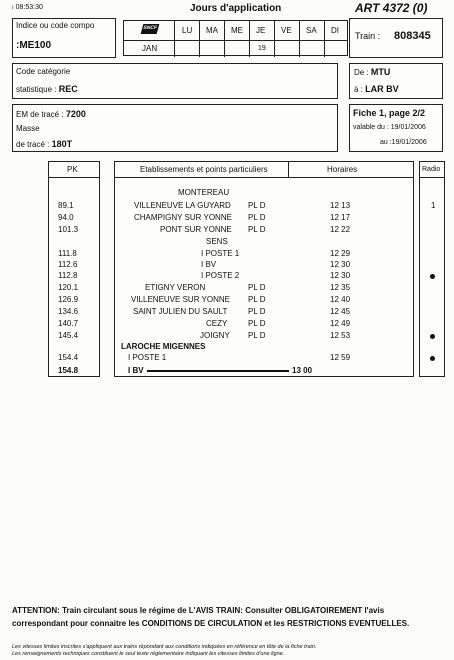 This screenshot has height=660, width=454. What do you see at coordinates (335, 30) in the screenshot?
I see `day-di: DI` at bounding box center [335, 30].